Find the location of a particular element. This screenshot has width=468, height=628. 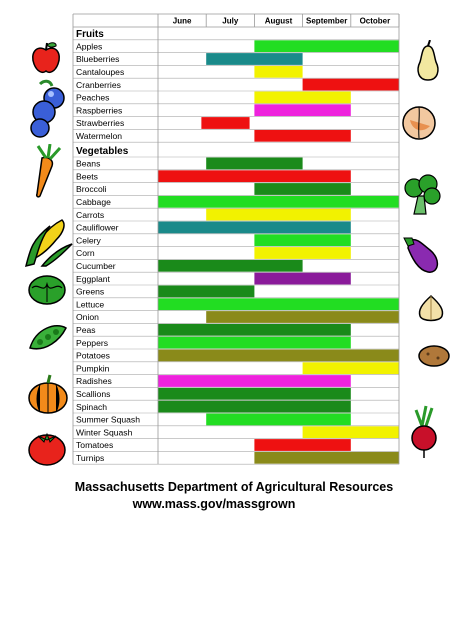

crop-name: Spinach is located at coordinates (91, 407).